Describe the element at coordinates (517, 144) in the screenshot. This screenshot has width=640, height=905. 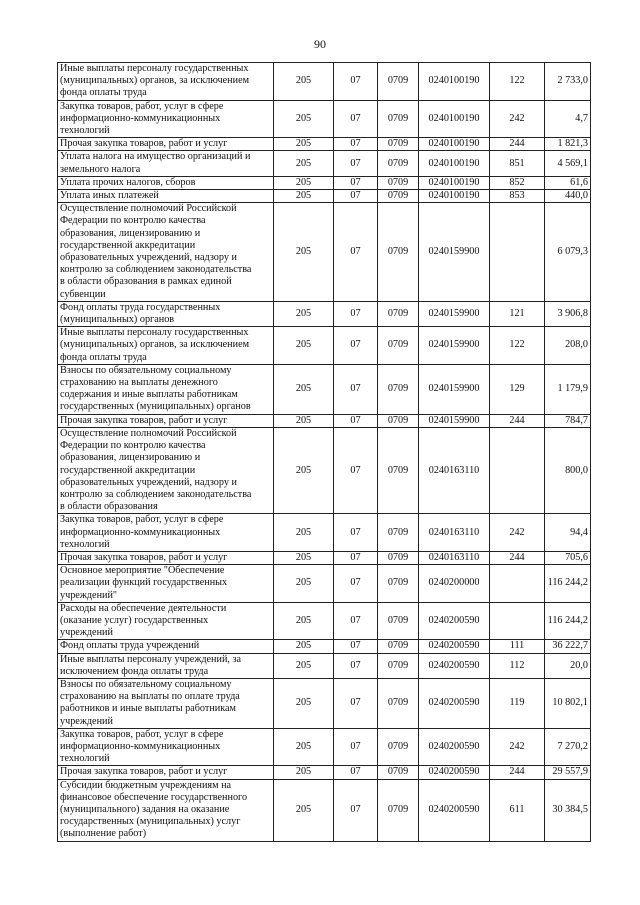
I see `expense-type-code: 244` at that location.